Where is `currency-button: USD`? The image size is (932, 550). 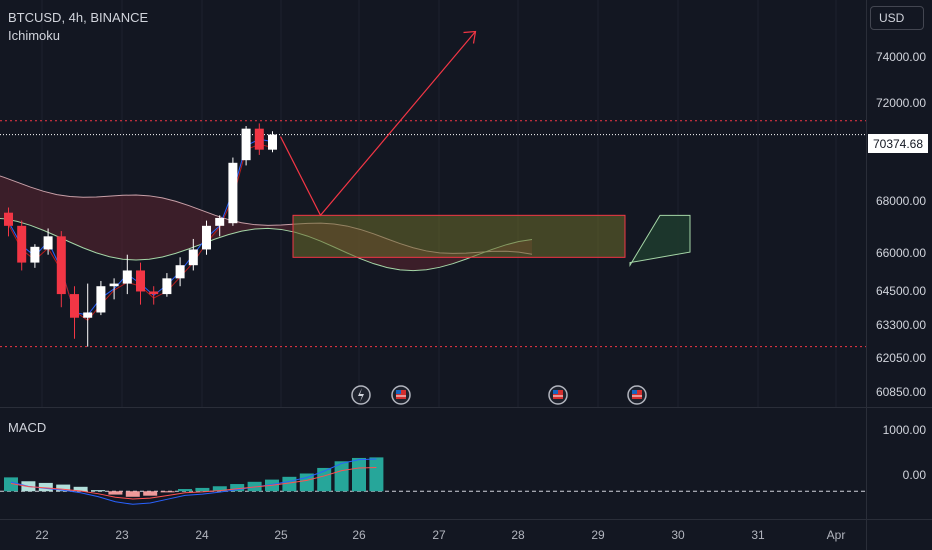
currency-button: USD is located at coordinates (897, 18).